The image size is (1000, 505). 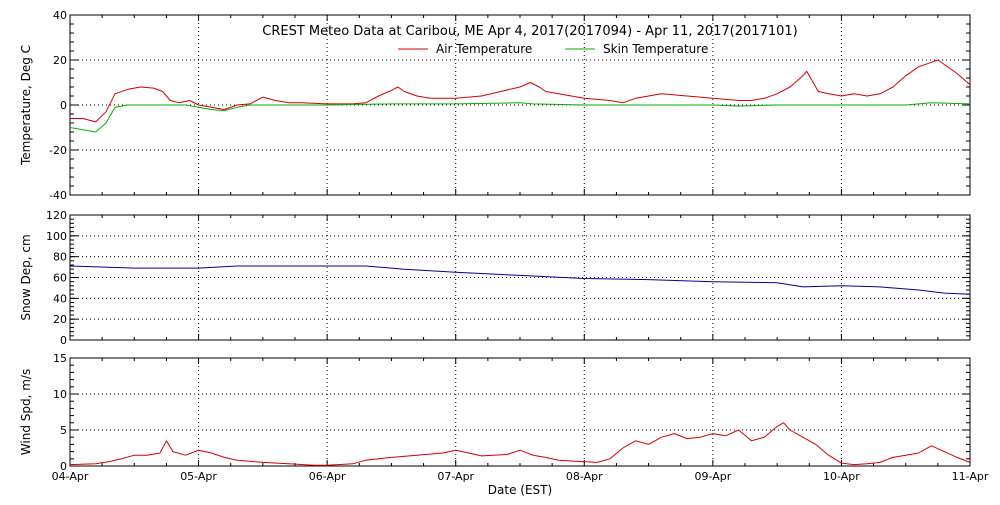 I want to click on y-tick-label: -40, so click(x=58, y=195).